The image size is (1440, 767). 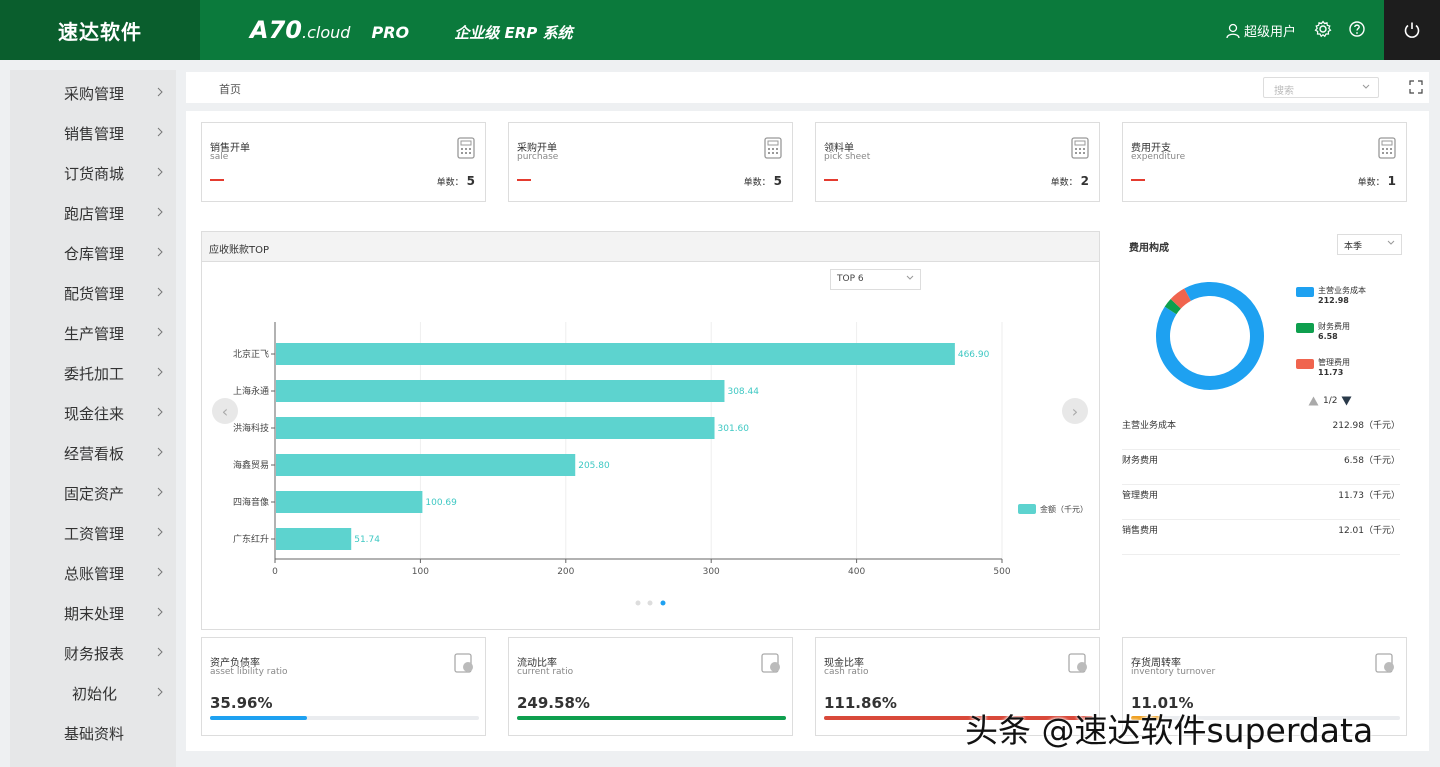 I want to click on sidebar-item: 销售管理, so click(x=93, y=133).